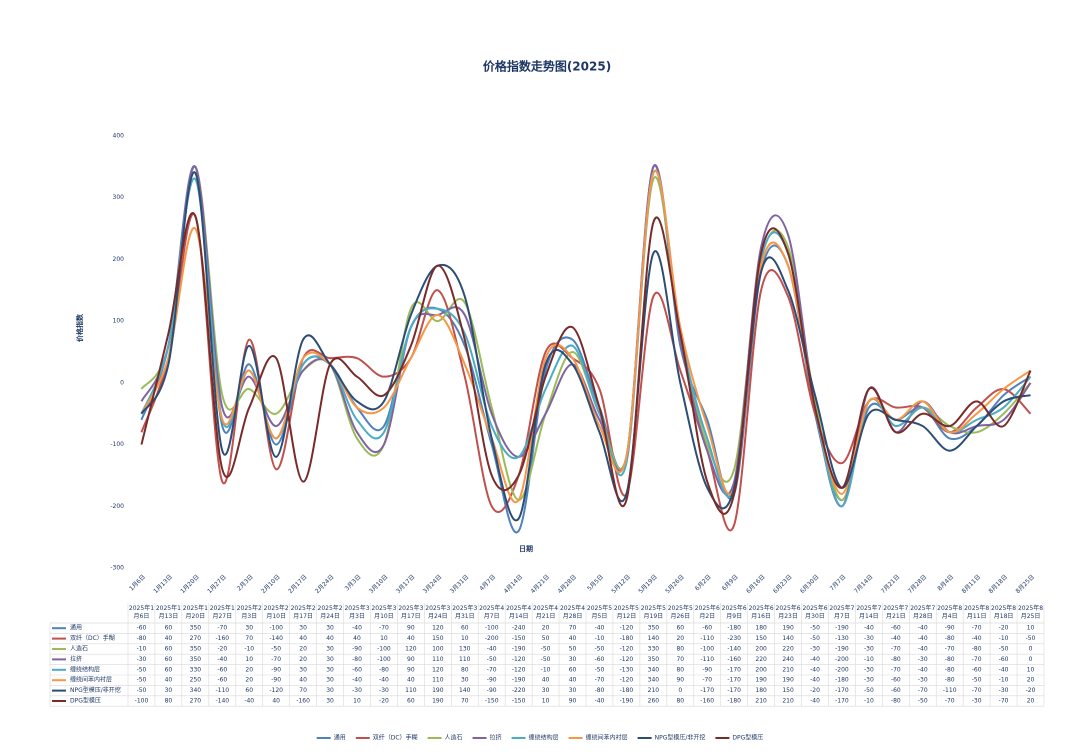 This screenshot has height=755, width=1080. What do you see at coordinates (654, 701) in the screenshot?
I see `table-cell: 260` at bounding box center [654, 701].